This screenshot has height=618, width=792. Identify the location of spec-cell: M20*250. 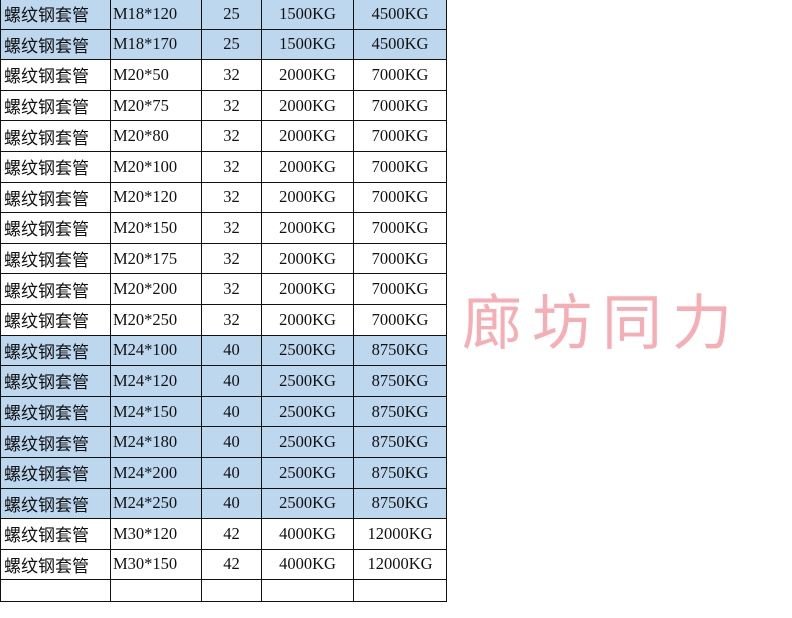
(156, 319).